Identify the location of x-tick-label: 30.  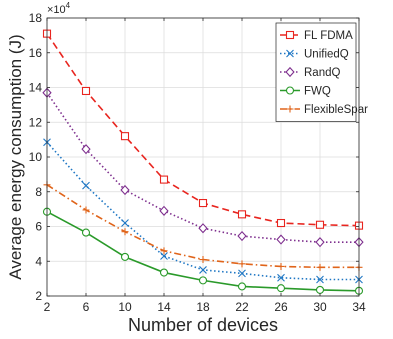
(320, 307).